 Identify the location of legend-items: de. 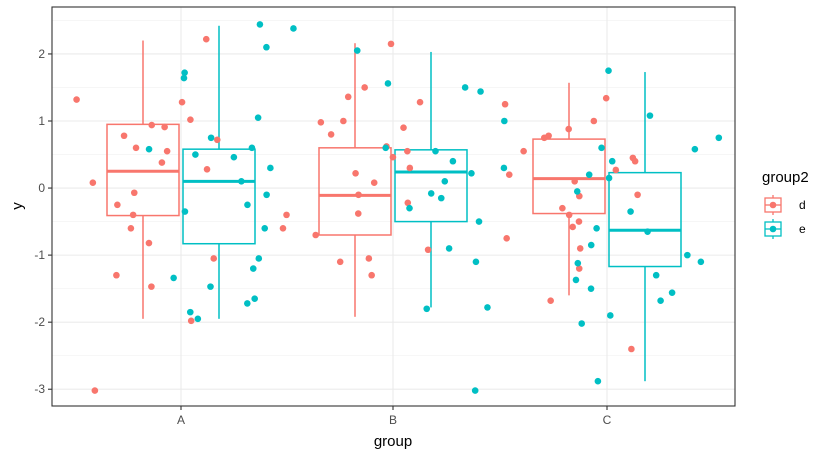
(784, 217).